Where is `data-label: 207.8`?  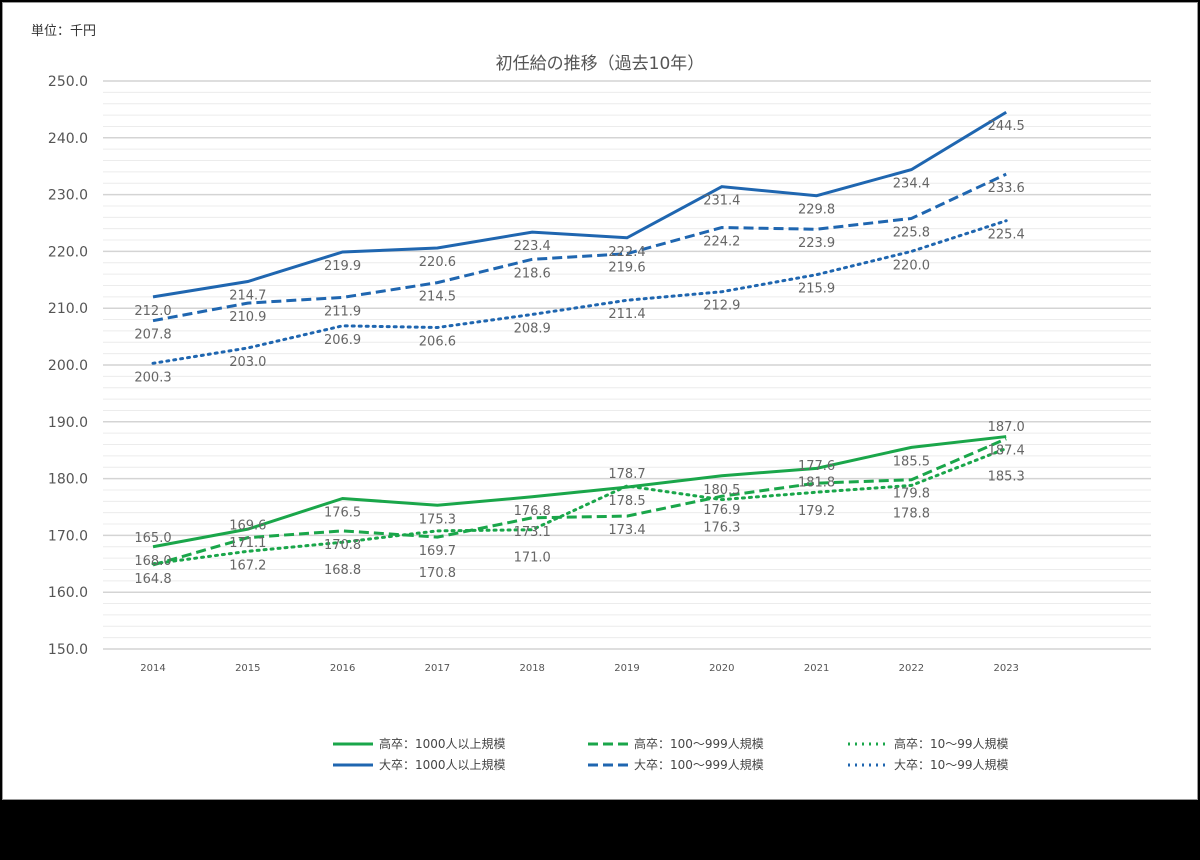 data-label: 207.8 is located at coordinates (152, 335).